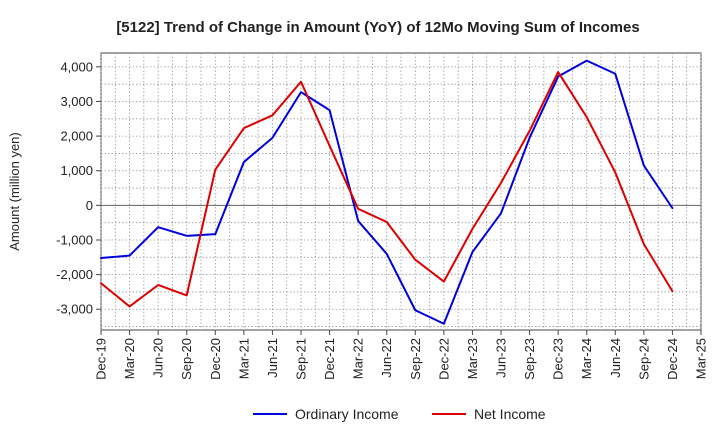 The image size is (720, 440). I want to click on y-tick-label: -2,000, so click(74, 274).